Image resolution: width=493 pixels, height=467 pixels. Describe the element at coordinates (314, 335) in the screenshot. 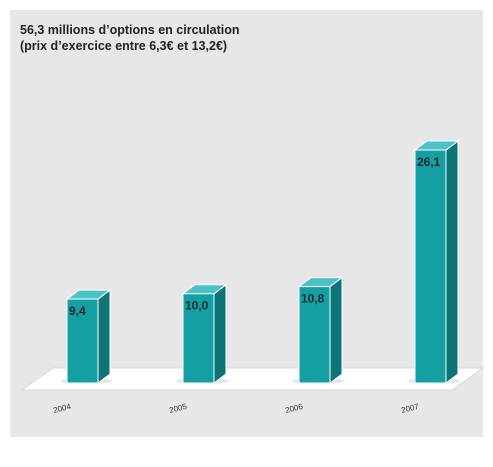

I see `bar-2006` at that location.